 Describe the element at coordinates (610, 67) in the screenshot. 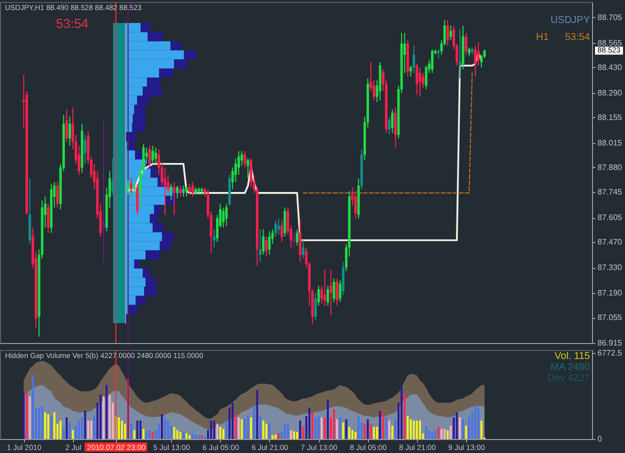

I see `y-tick-label: 88.430` at that location.